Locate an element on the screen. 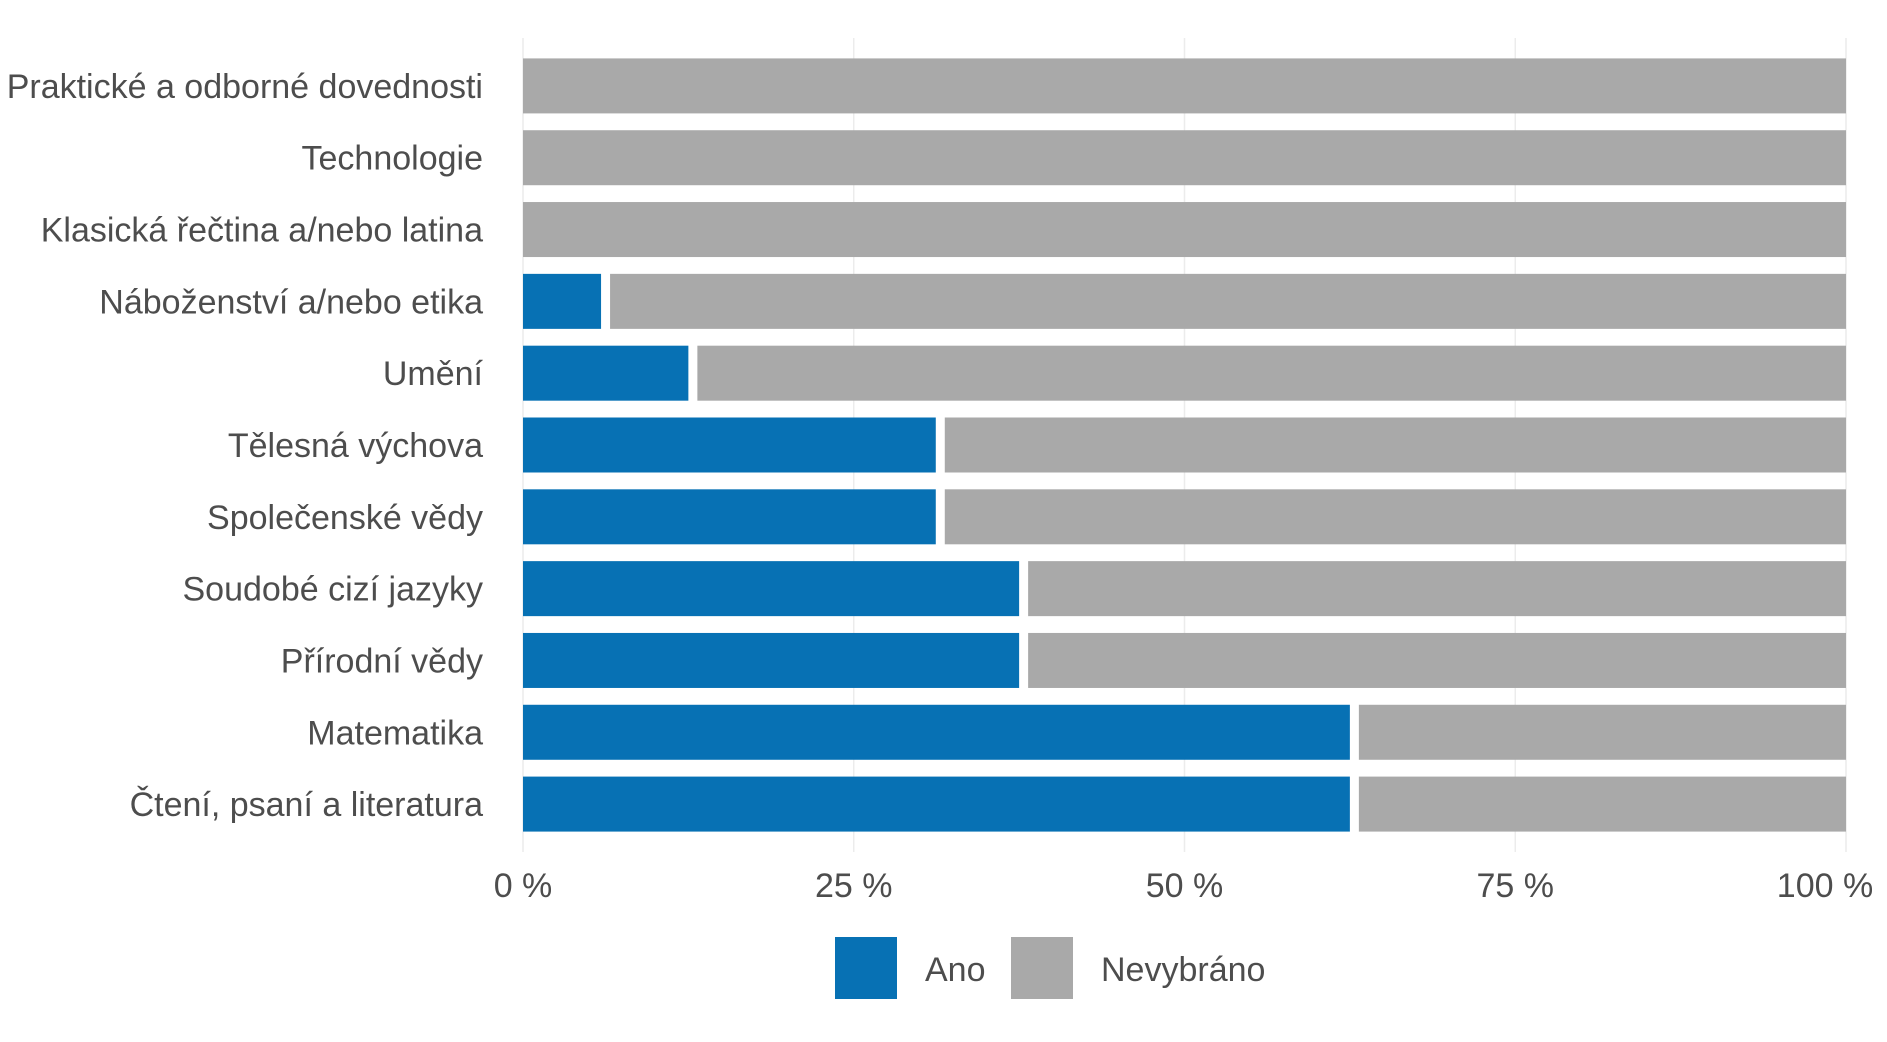  x-tick-label-3: 75 % is located at coordinates (1516, 886).